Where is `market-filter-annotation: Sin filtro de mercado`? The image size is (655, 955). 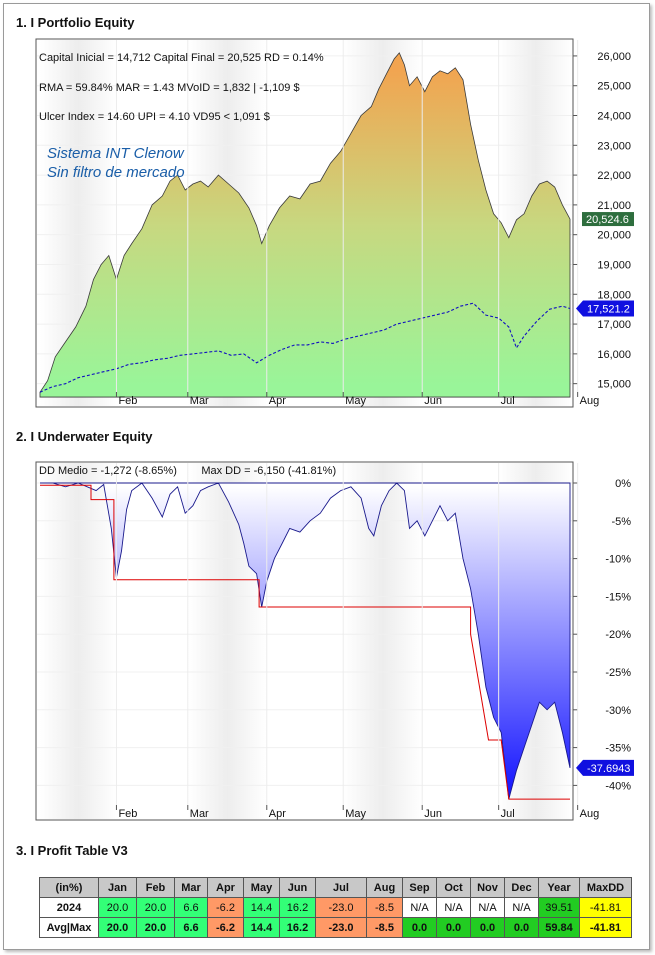
market-filter-annotation: Sin filtro de mercado is located at coordinates (116, 172).